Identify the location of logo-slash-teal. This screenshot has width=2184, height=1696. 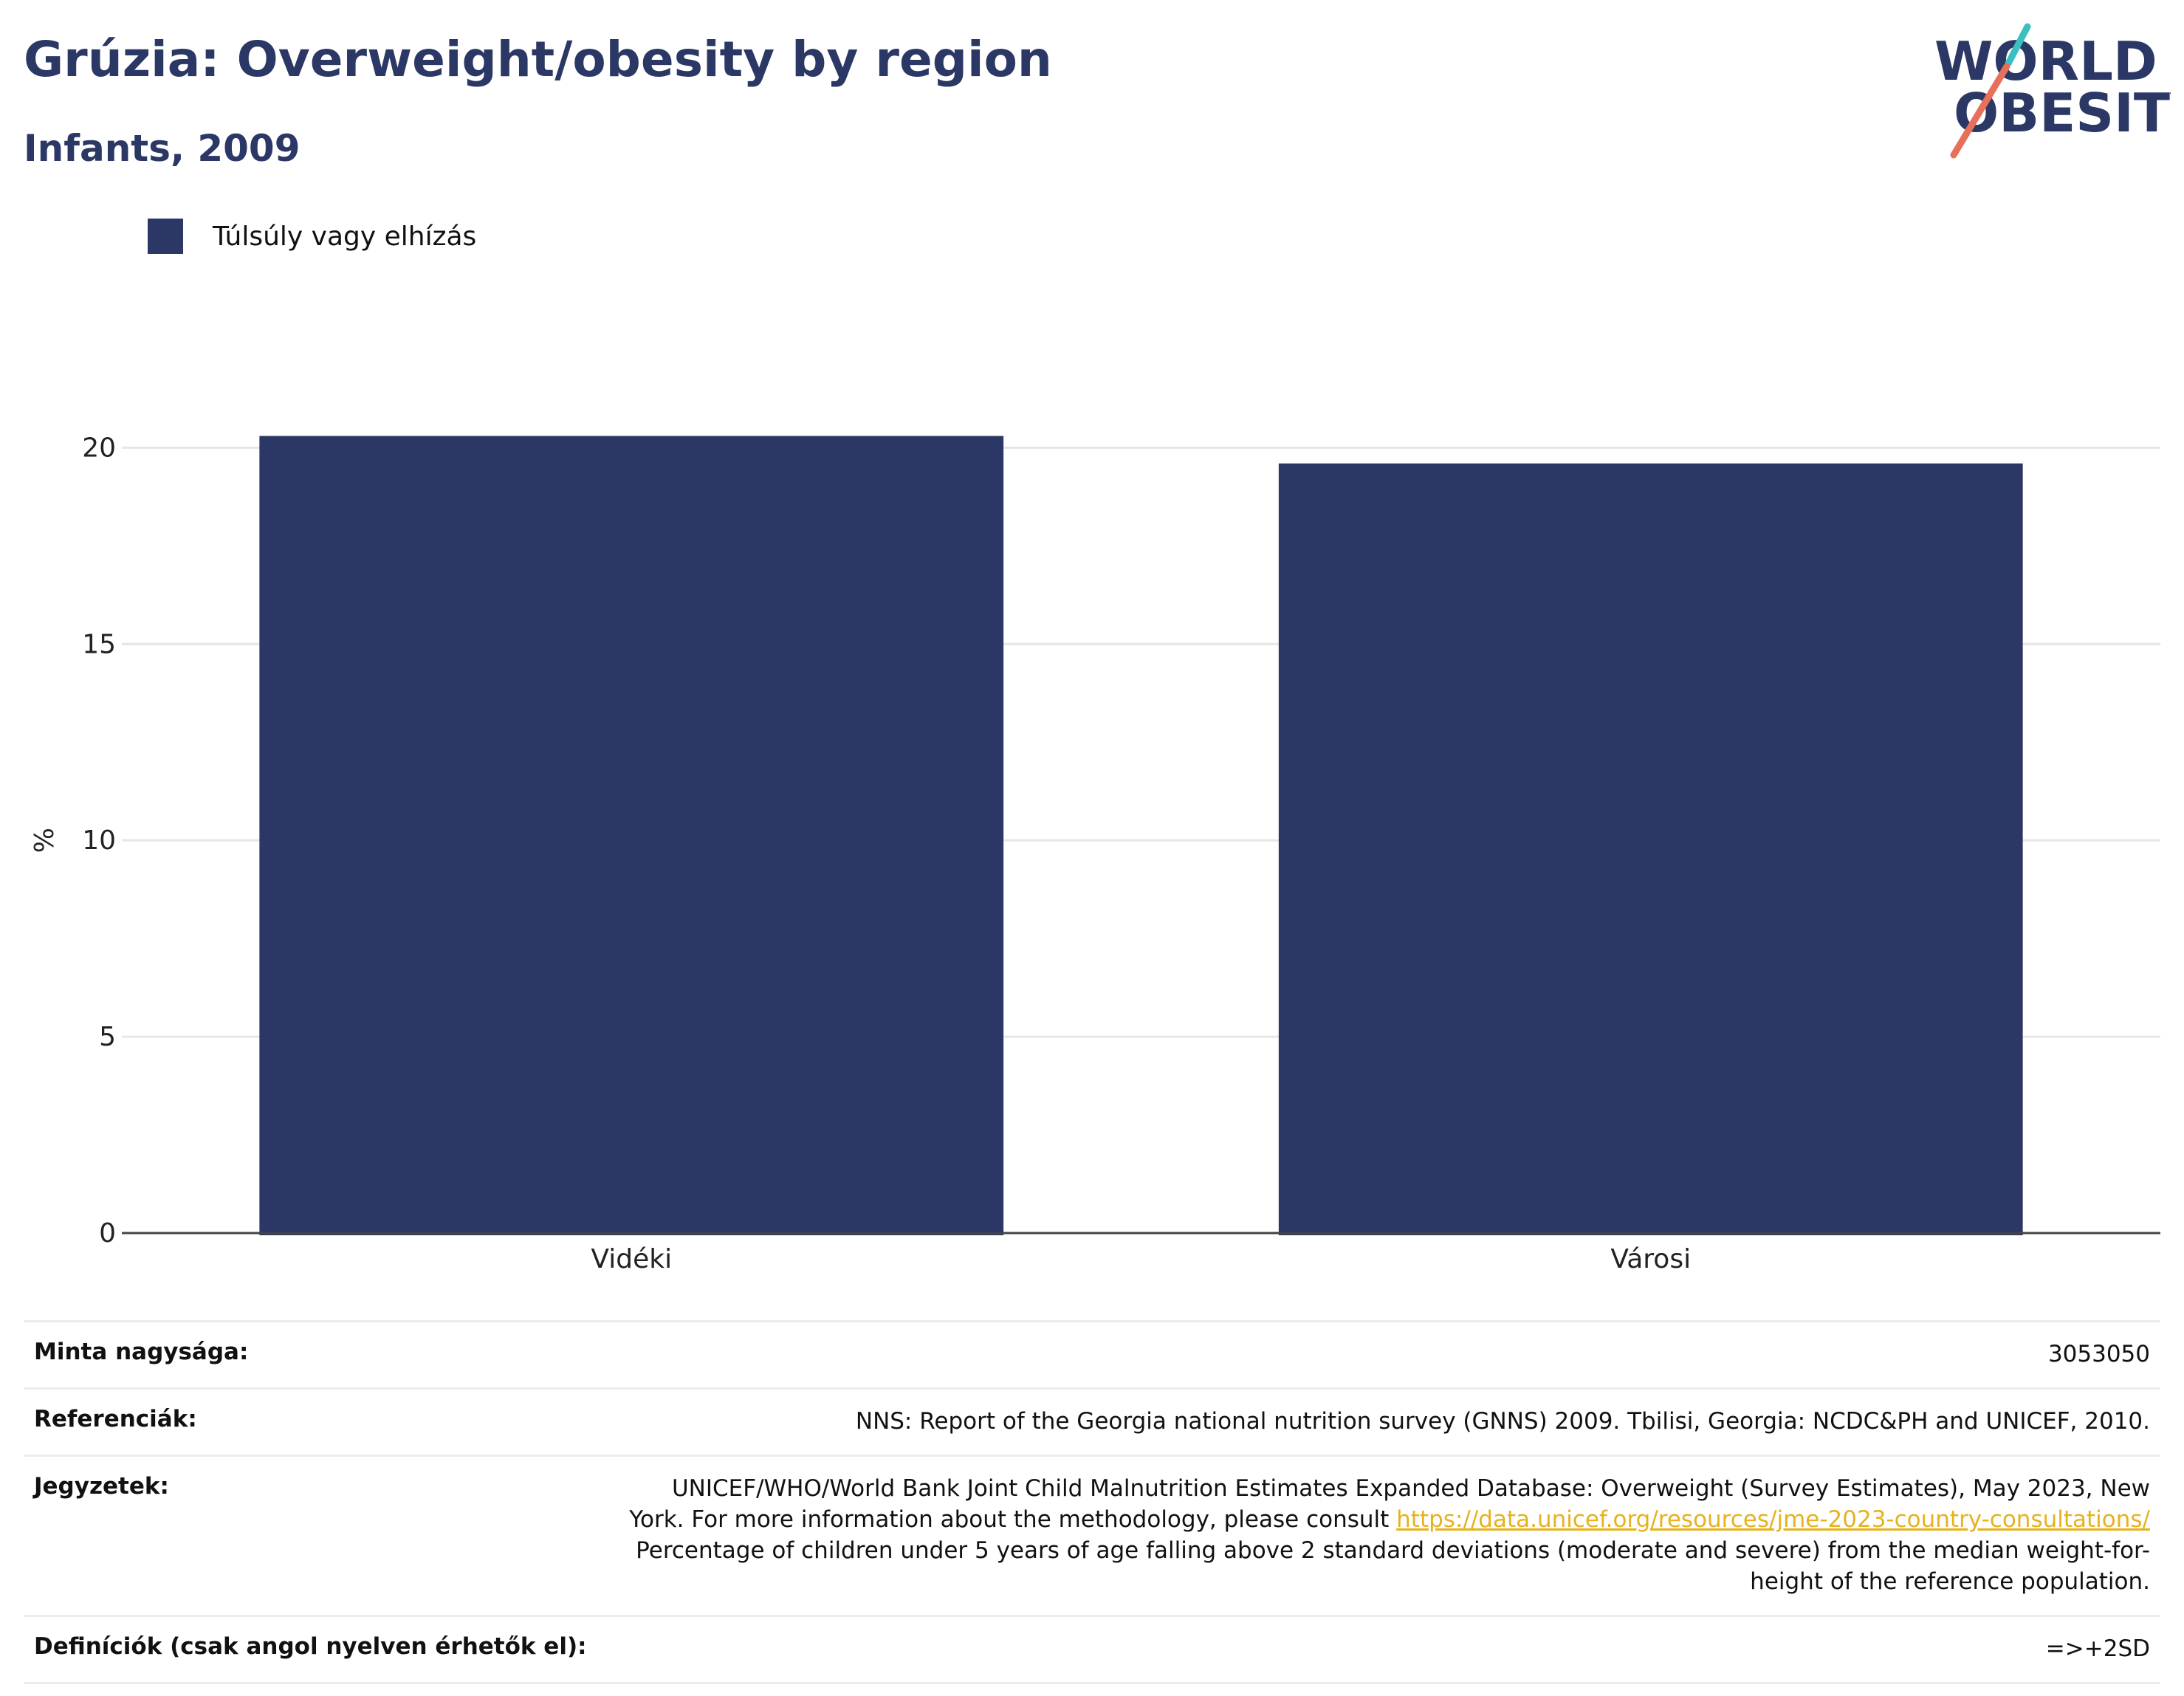
(2018, 45).